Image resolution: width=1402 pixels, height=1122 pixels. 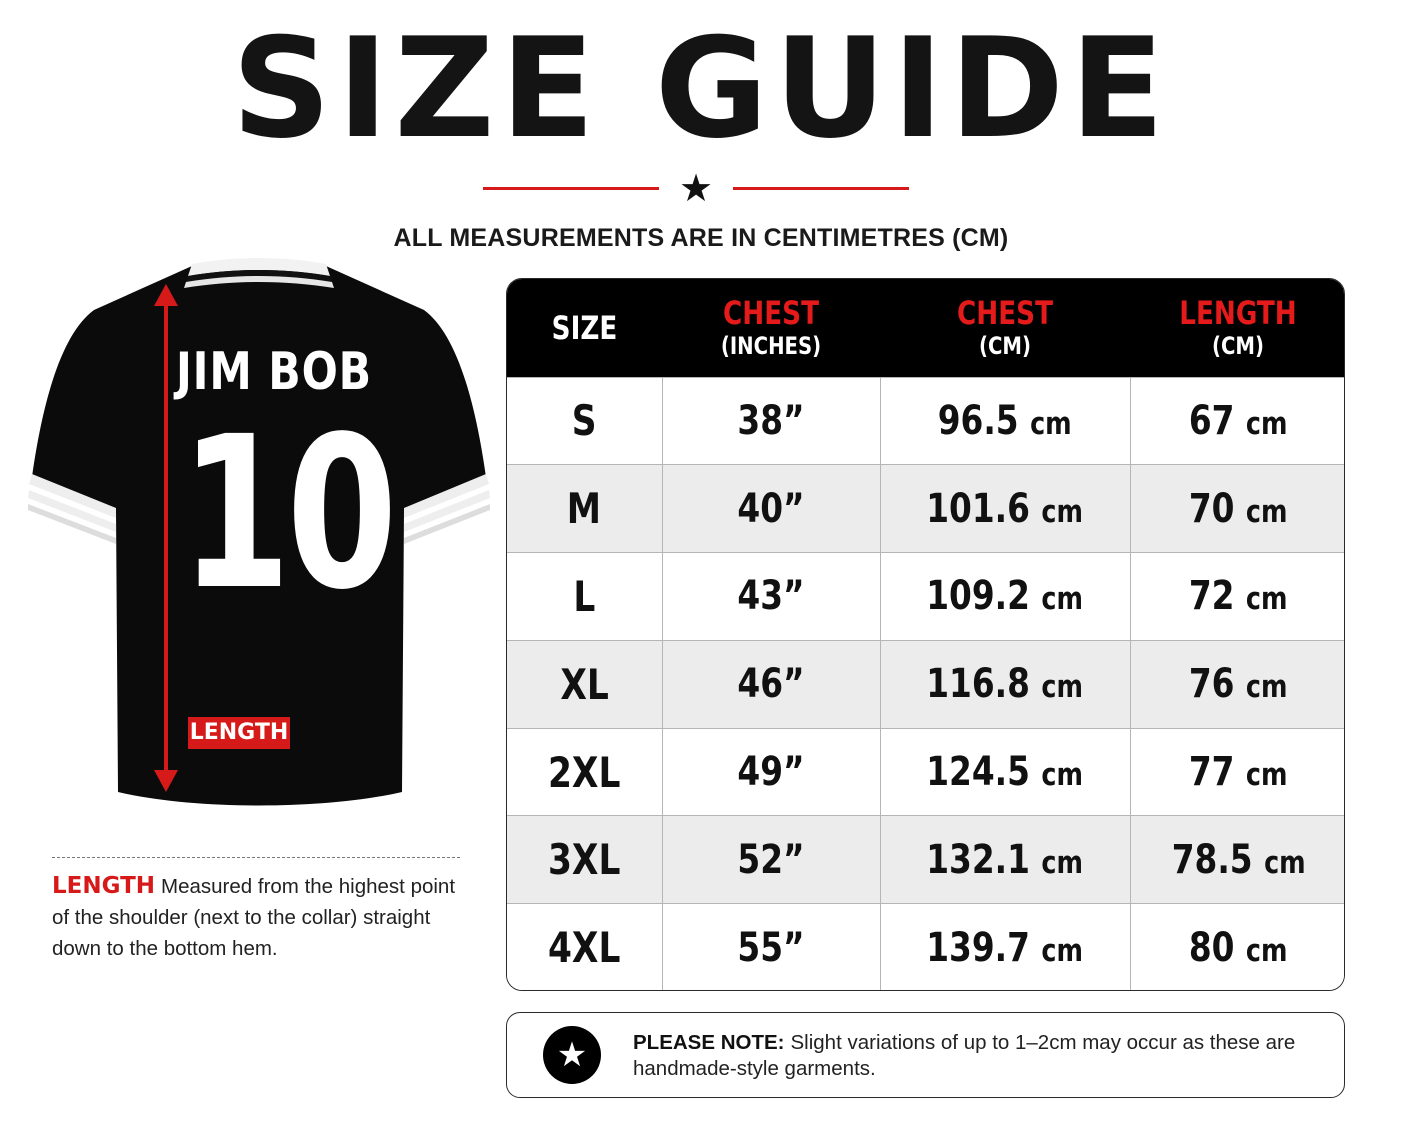 What do you see at coordinates (585, 596) in the screenshot?
I see `size-cell: L` at bounding box center [585, 596].